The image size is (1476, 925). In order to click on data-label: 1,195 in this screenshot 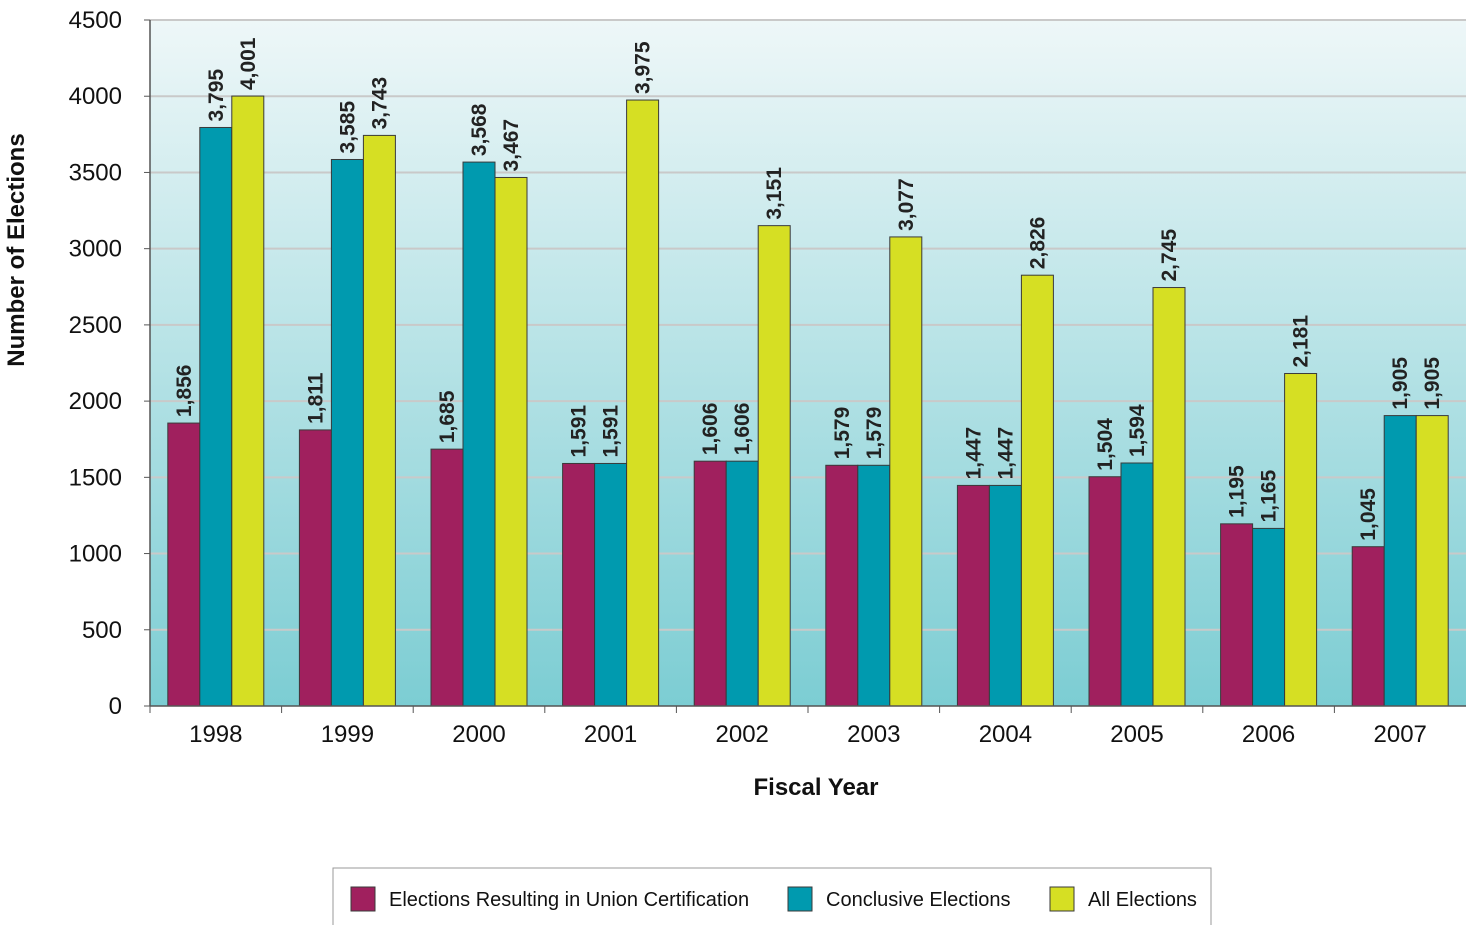, I will do `click(1237, 491)`.